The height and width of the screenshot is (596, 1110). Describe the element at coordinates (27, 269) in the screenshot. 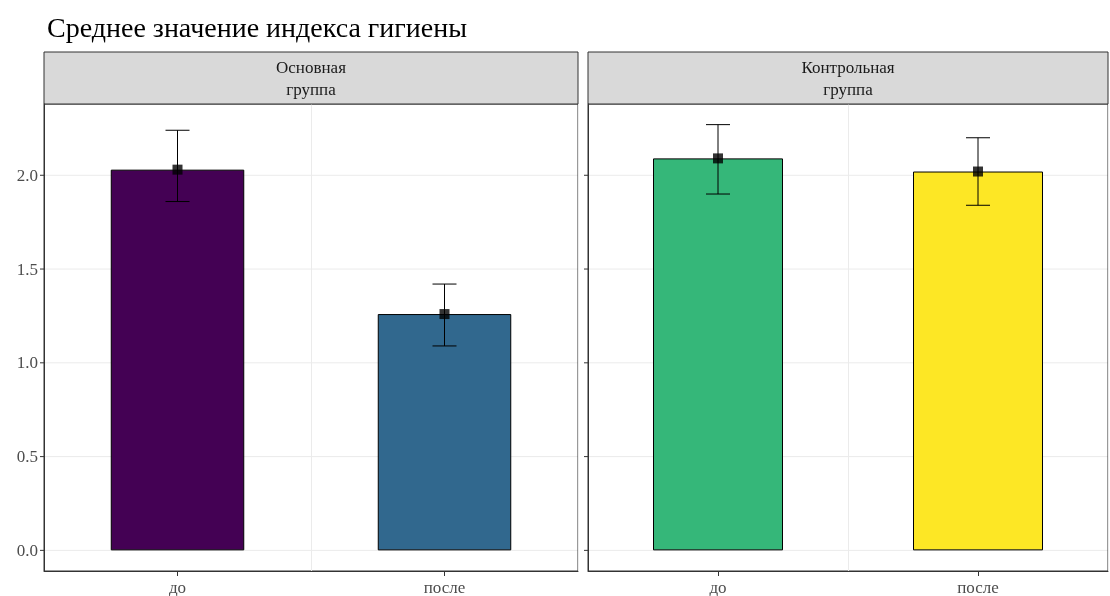

I see `y-tick-label: 1.5` at that location.